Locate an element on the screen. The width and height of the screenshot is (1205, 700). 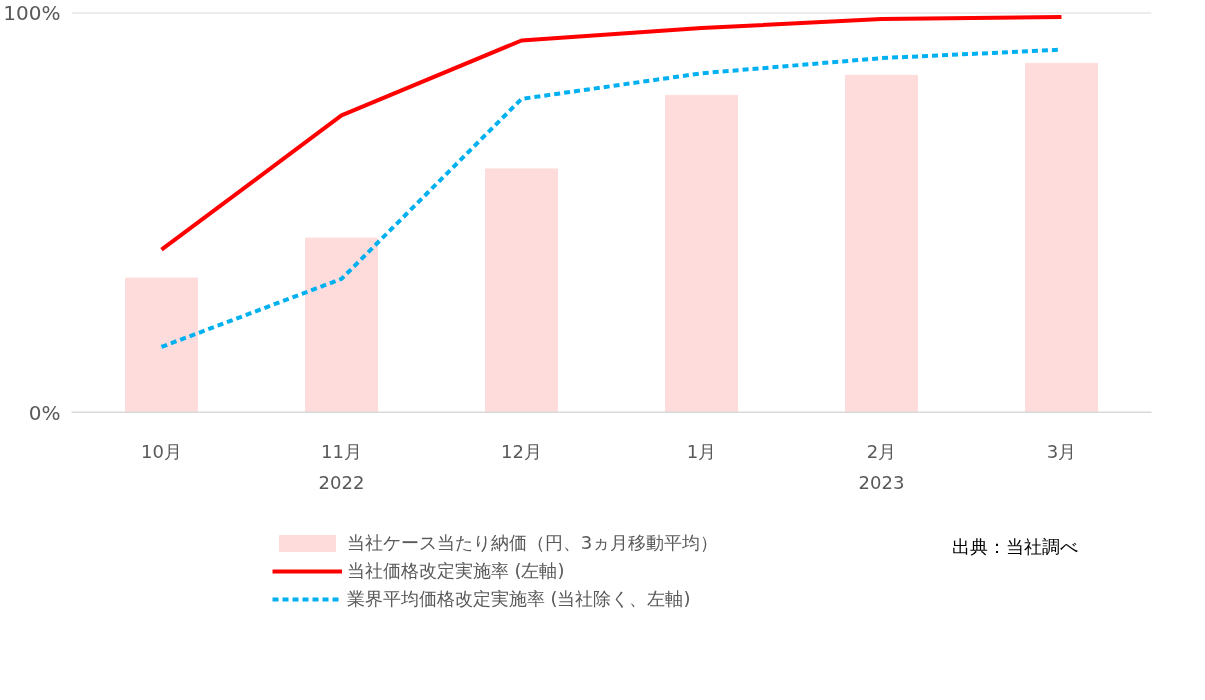
legend-label: 業界平均価格改定実施率 (当社除く、左軸) is located at coordinates (518, 599).